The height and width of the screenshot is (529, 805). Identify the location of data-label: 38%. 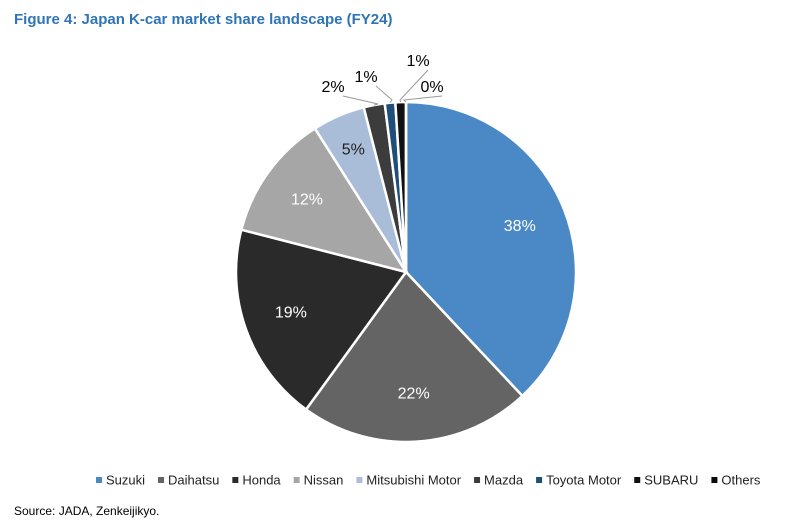
(520, 226).